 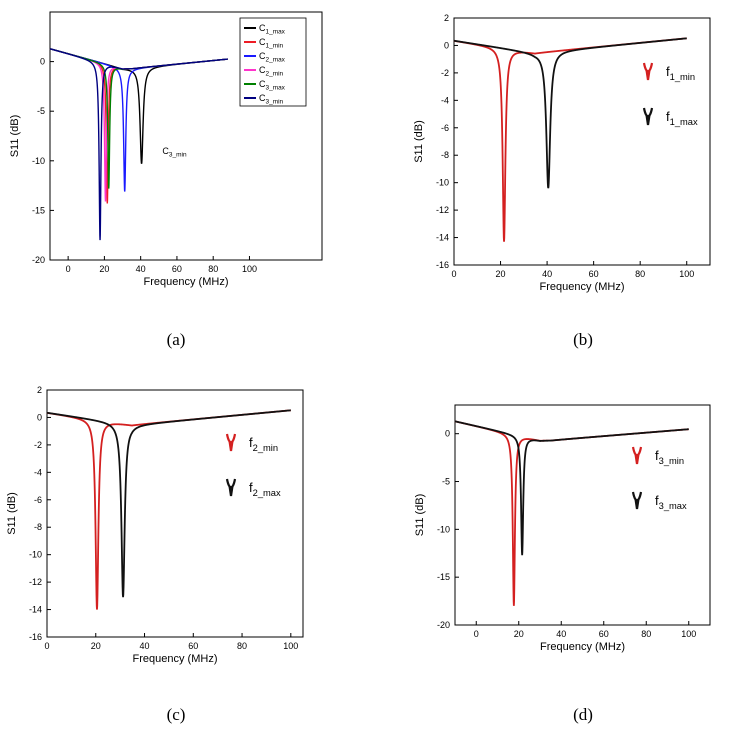 I want to click on series-line-c1_min, so click(x=138, y=126).